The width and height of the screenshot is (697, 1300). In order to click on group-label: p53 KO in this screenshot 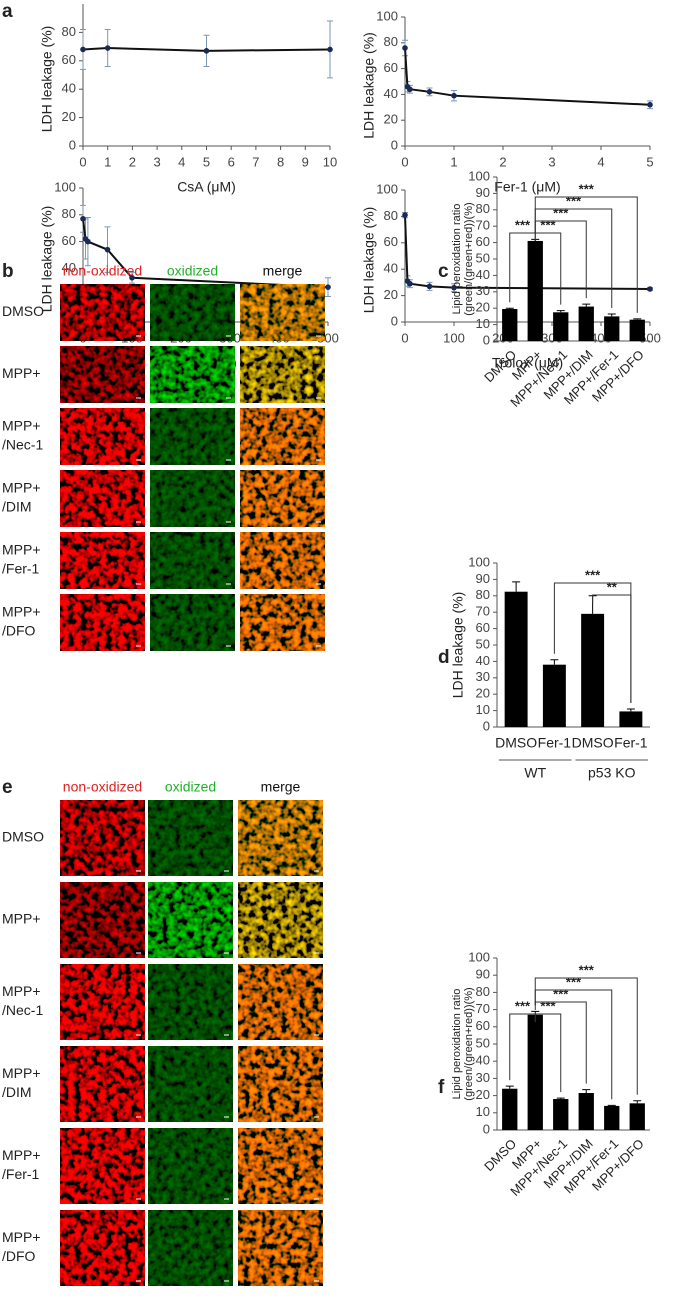, I will do `click(612, 773)`.